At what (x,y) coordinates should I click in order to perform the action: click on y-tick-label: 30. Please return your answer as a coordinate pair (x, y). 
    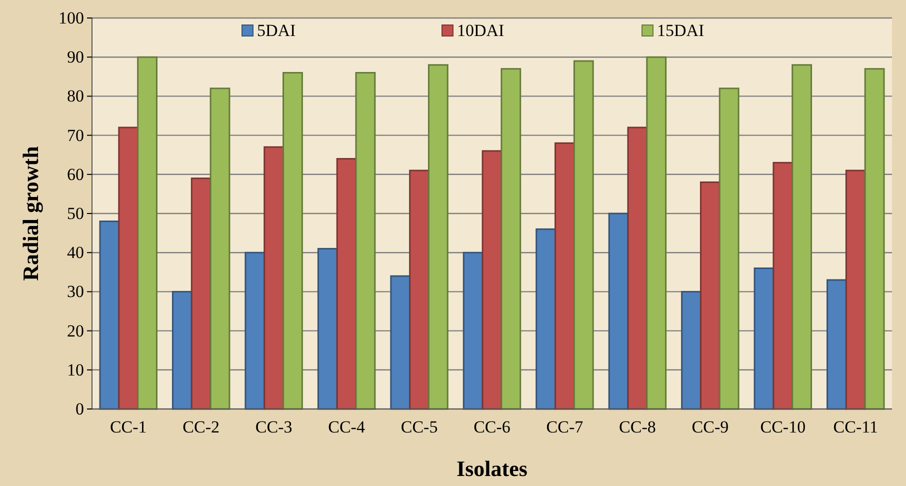
    Looking at the image, I should click on (75, 292).